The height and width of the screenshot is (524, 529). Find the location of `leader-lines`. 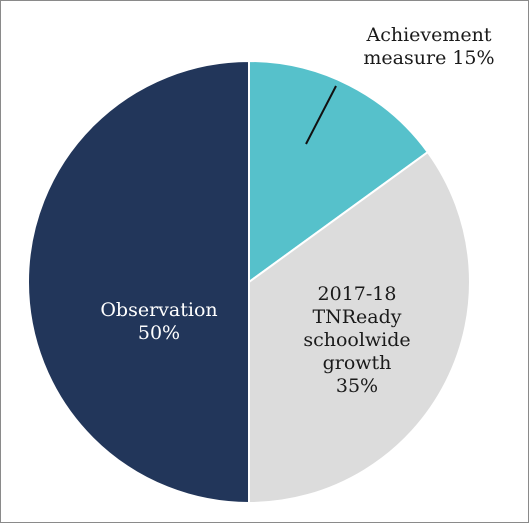

leader-lines is located at coordinates (321, 115).